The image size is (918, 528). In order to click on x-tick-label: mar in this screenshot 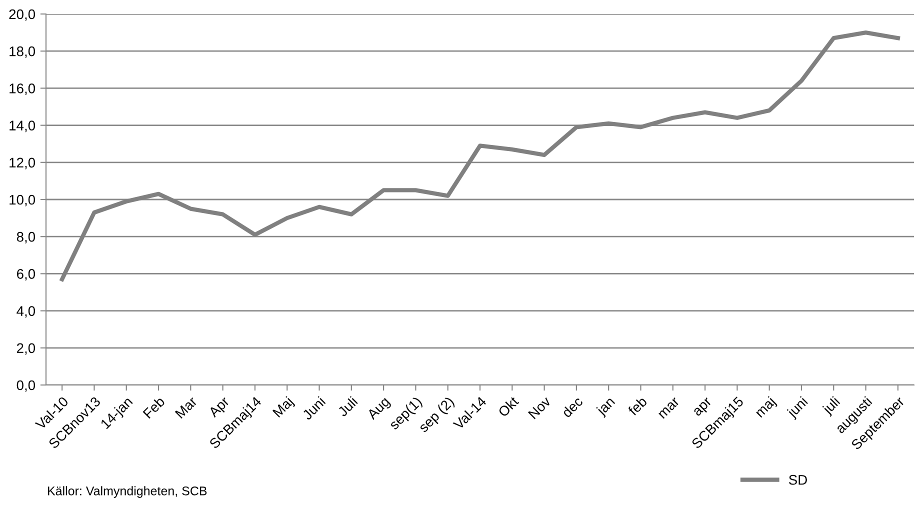, I will do `click(669, 408)`.